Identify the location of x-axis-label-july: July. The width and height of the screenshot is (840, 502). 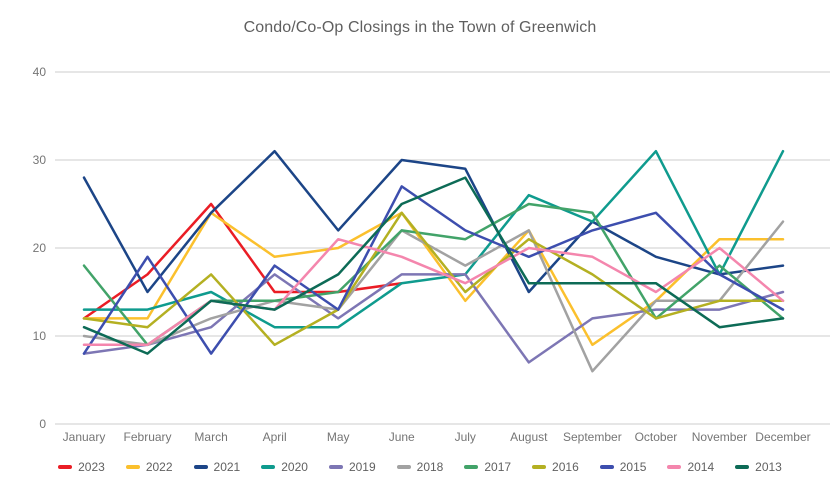
(465, 437).